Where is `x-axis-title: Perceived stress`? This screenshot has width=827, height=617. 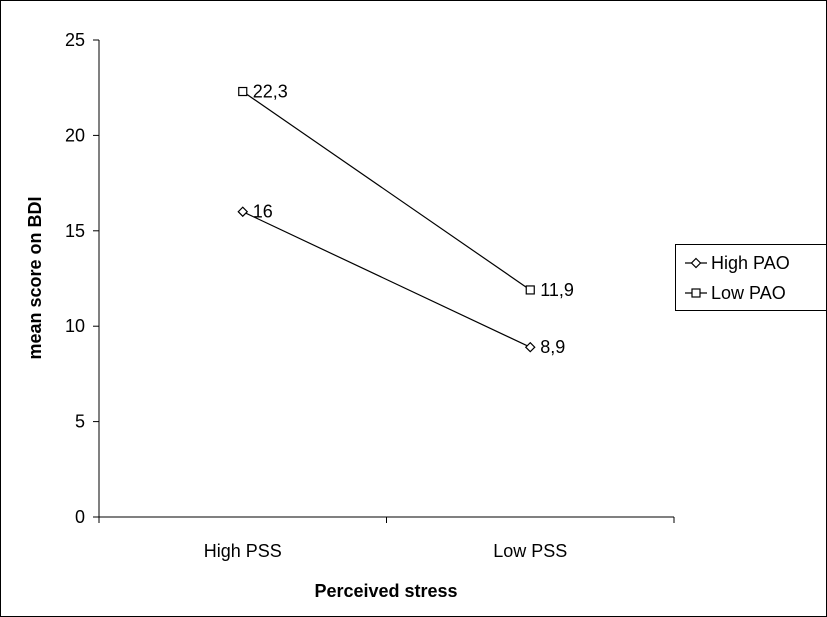 x-axis-title: Perceived stress is located at coordinates (385, 591).